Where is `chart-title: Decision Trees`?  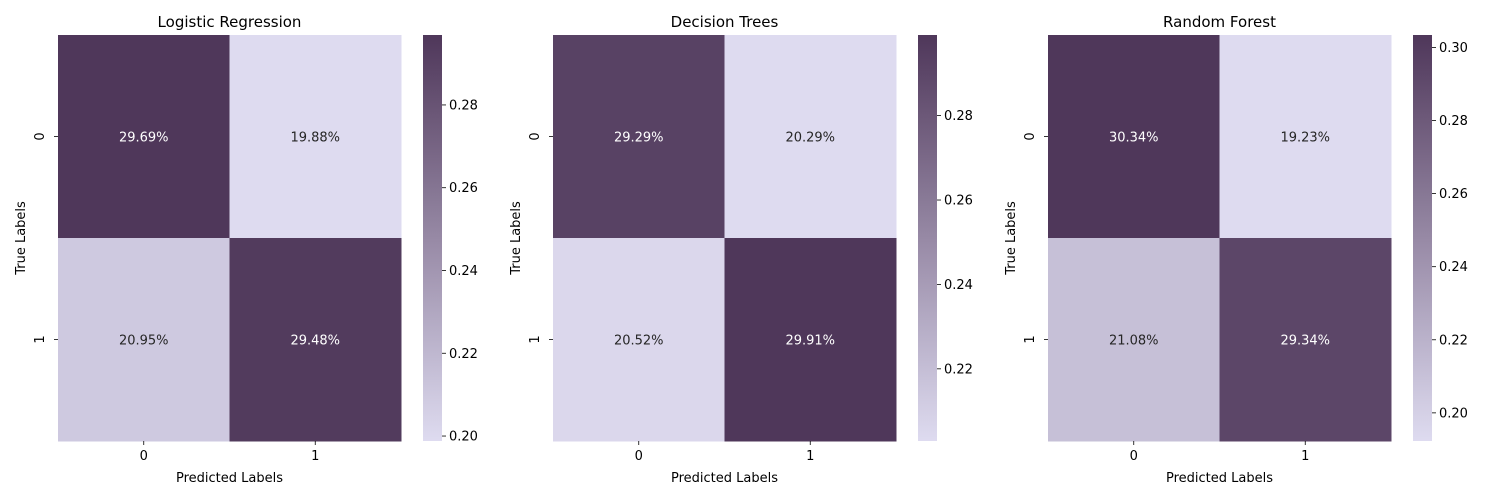
chart-title: Decision Trees is located at coordinates (725, 22).